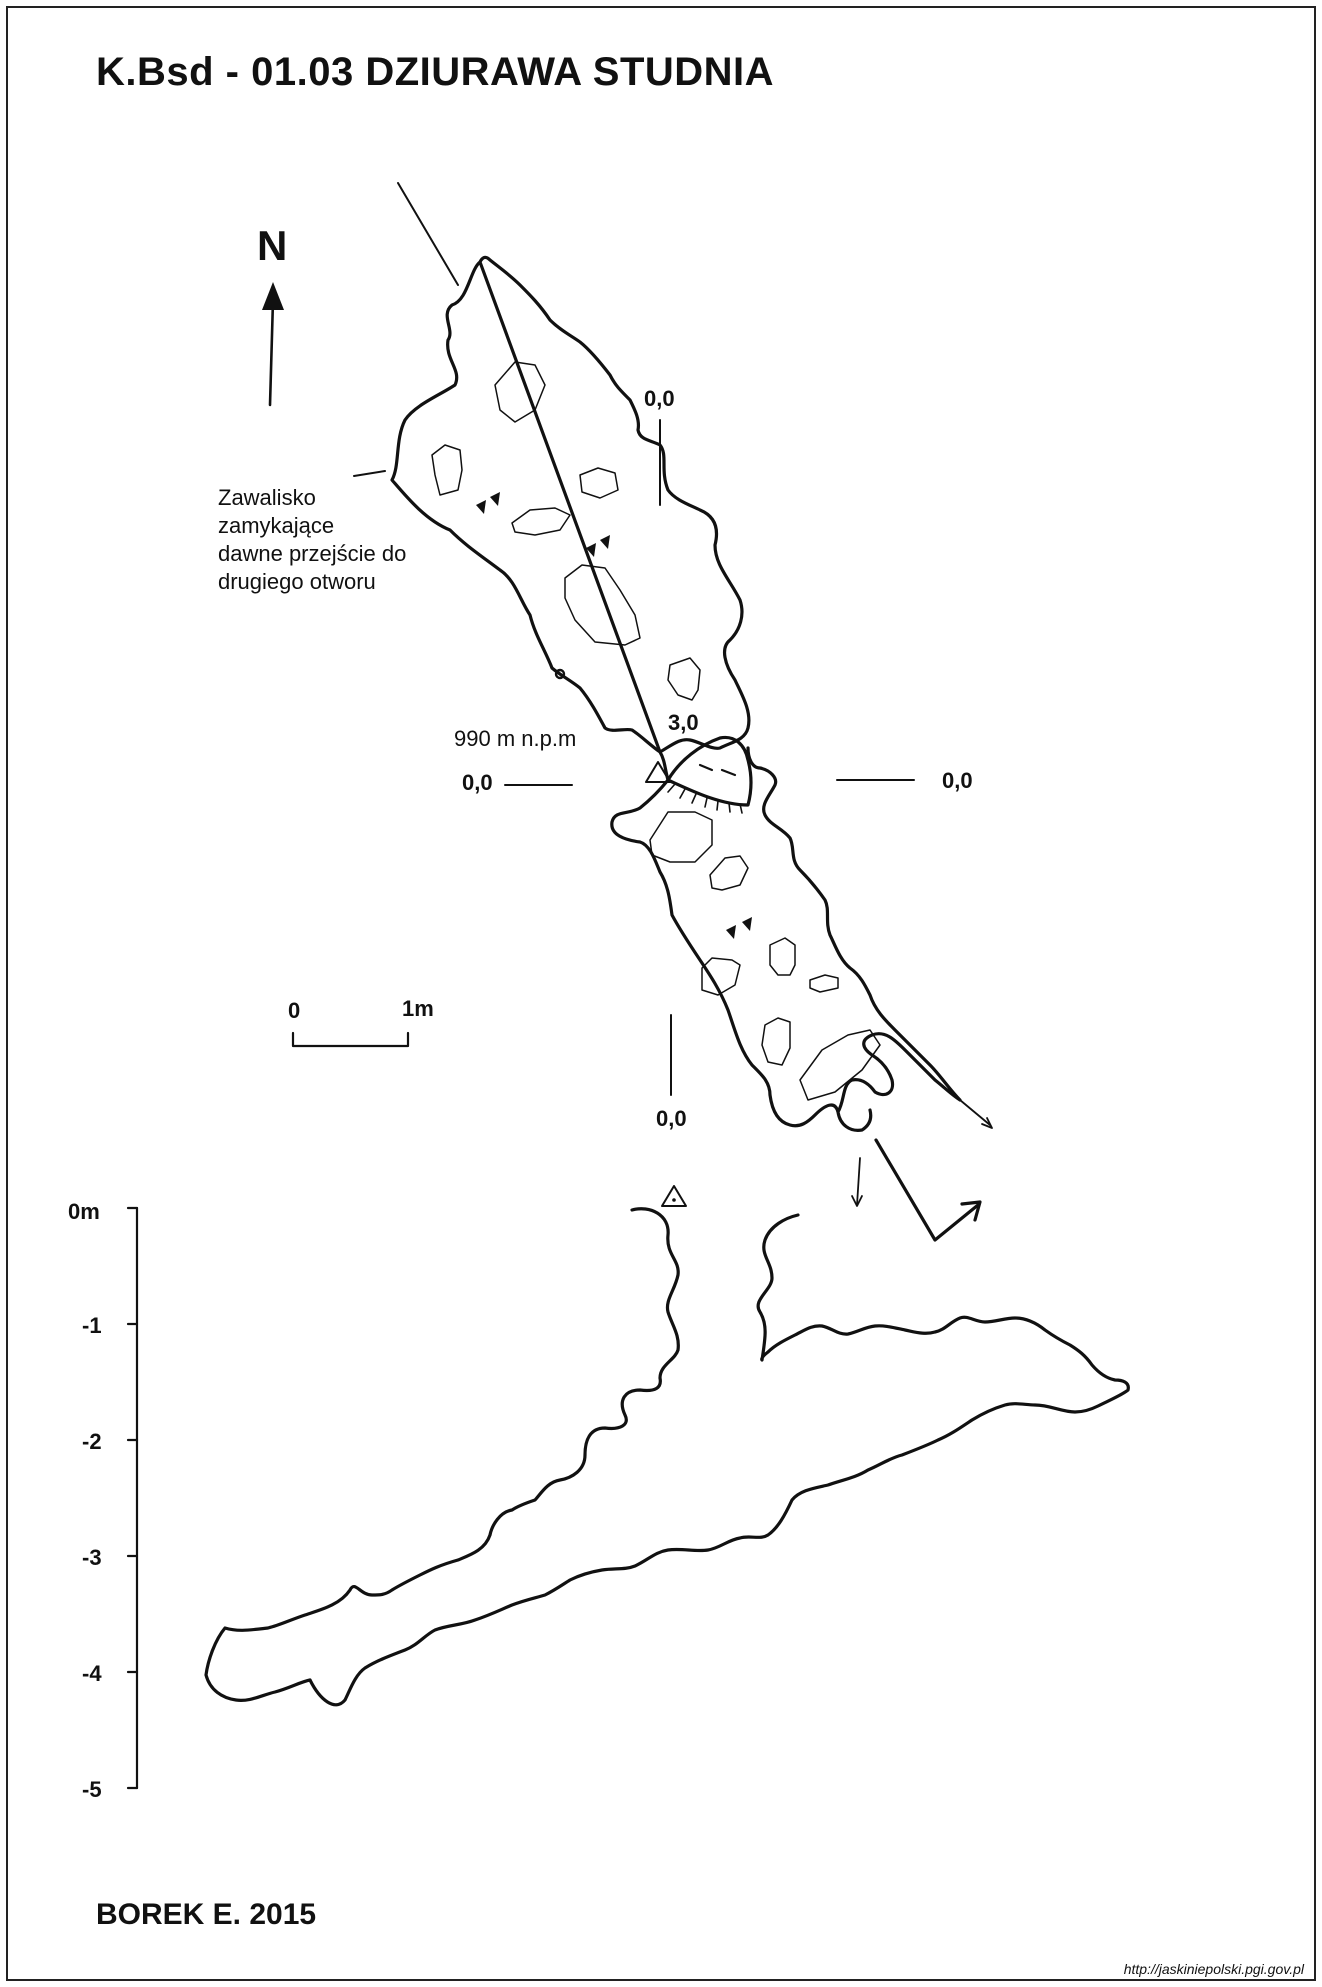  What do you see at coordinates (369, 473) in the screenshot?
I see `note-leader-line` at bounding box center [369, 473].